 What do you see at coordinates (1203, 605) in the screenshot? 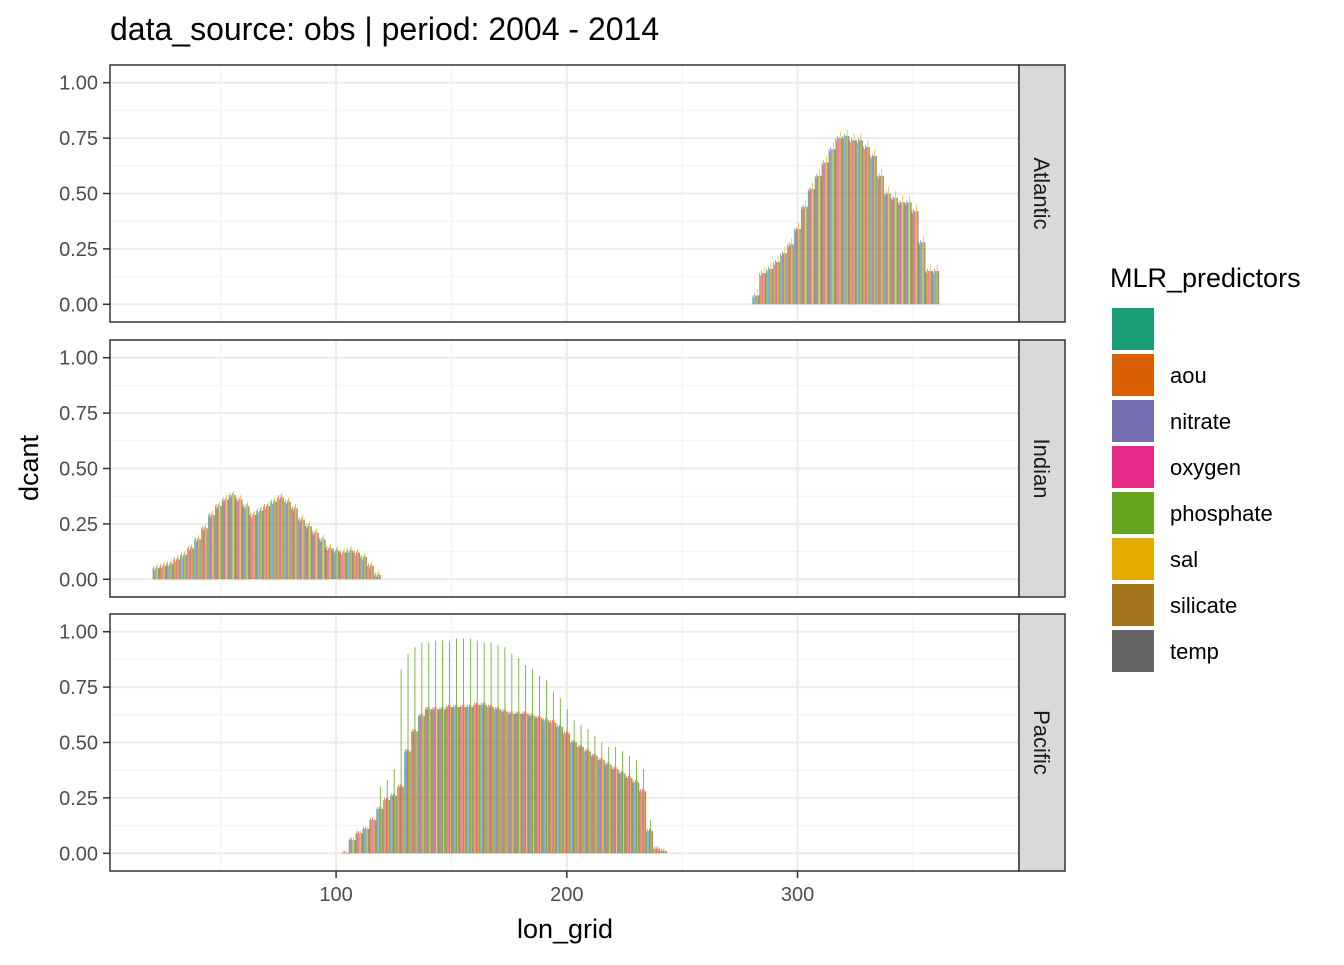
I see `legend-label: silicate` at bounding box center [1203, 605].